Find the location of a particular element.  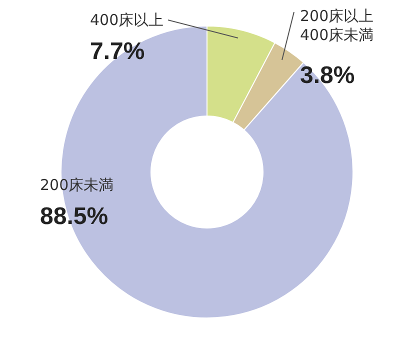

data-label: 3.8% is located at coordinates (327, 75).